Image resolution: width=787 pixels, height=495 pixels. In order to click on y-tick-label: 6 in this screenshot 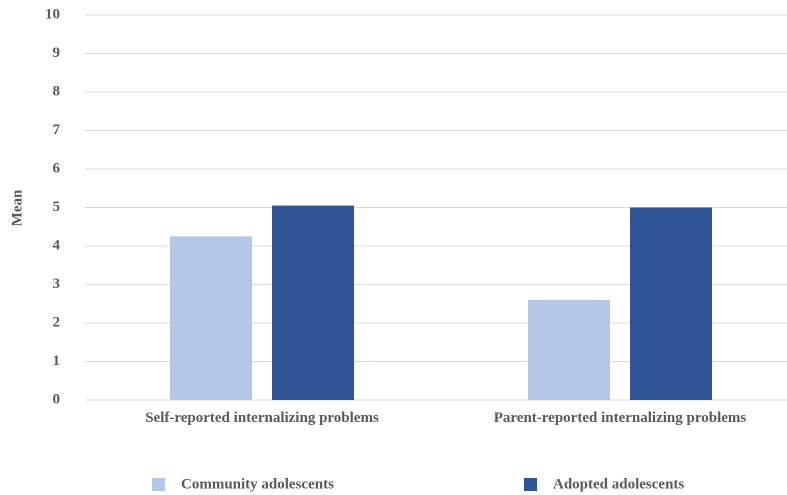, I will do `click(57, 168)`.